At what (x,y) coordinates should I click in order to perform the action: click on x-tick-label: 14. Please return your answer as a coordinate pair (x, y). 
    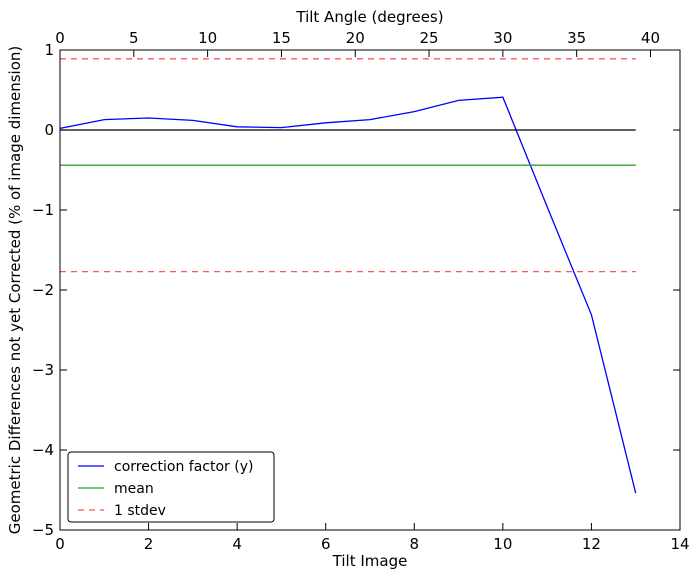
    Looking at the image, I should click on (679, 544).